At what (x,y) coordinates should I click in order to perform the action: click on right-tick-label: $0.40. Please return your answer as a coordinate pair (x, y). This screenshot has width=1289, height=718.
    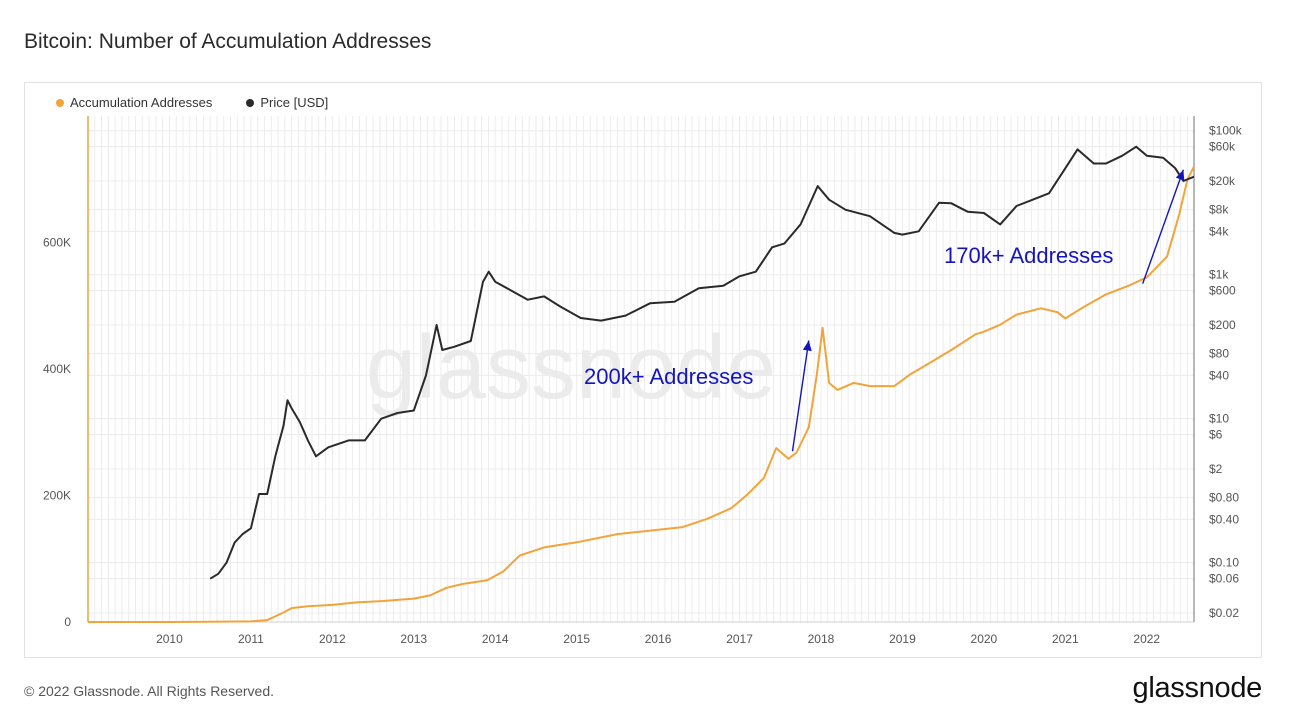
    Looking at the image, I should click on (1224, 519).